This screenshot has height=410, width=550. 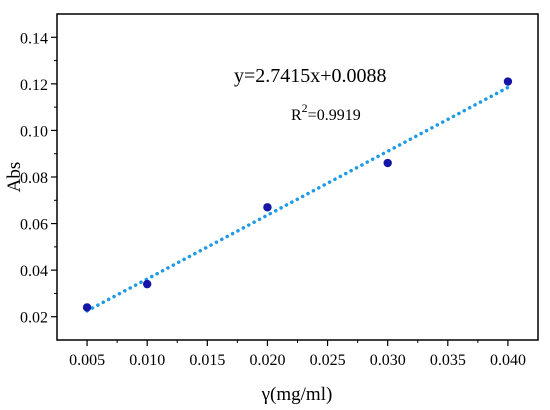 I want to click on x-tick-label: 0.040, so click(x=508, y=360).